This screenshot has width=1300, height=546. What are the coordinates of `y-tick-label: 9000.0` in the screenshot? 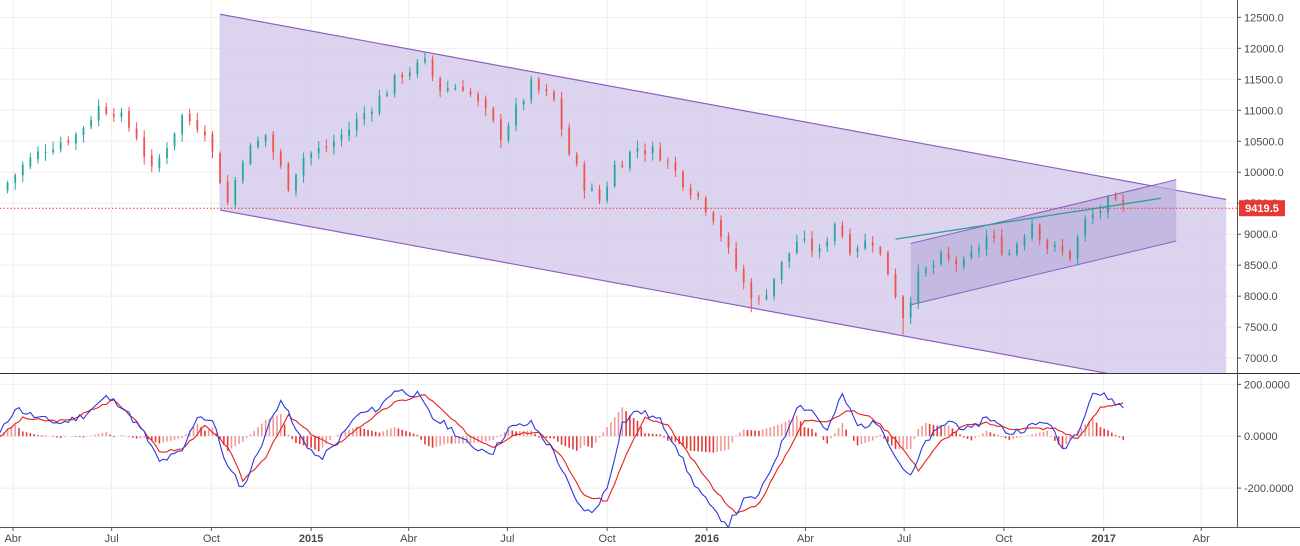 It's located at (1261, 235).